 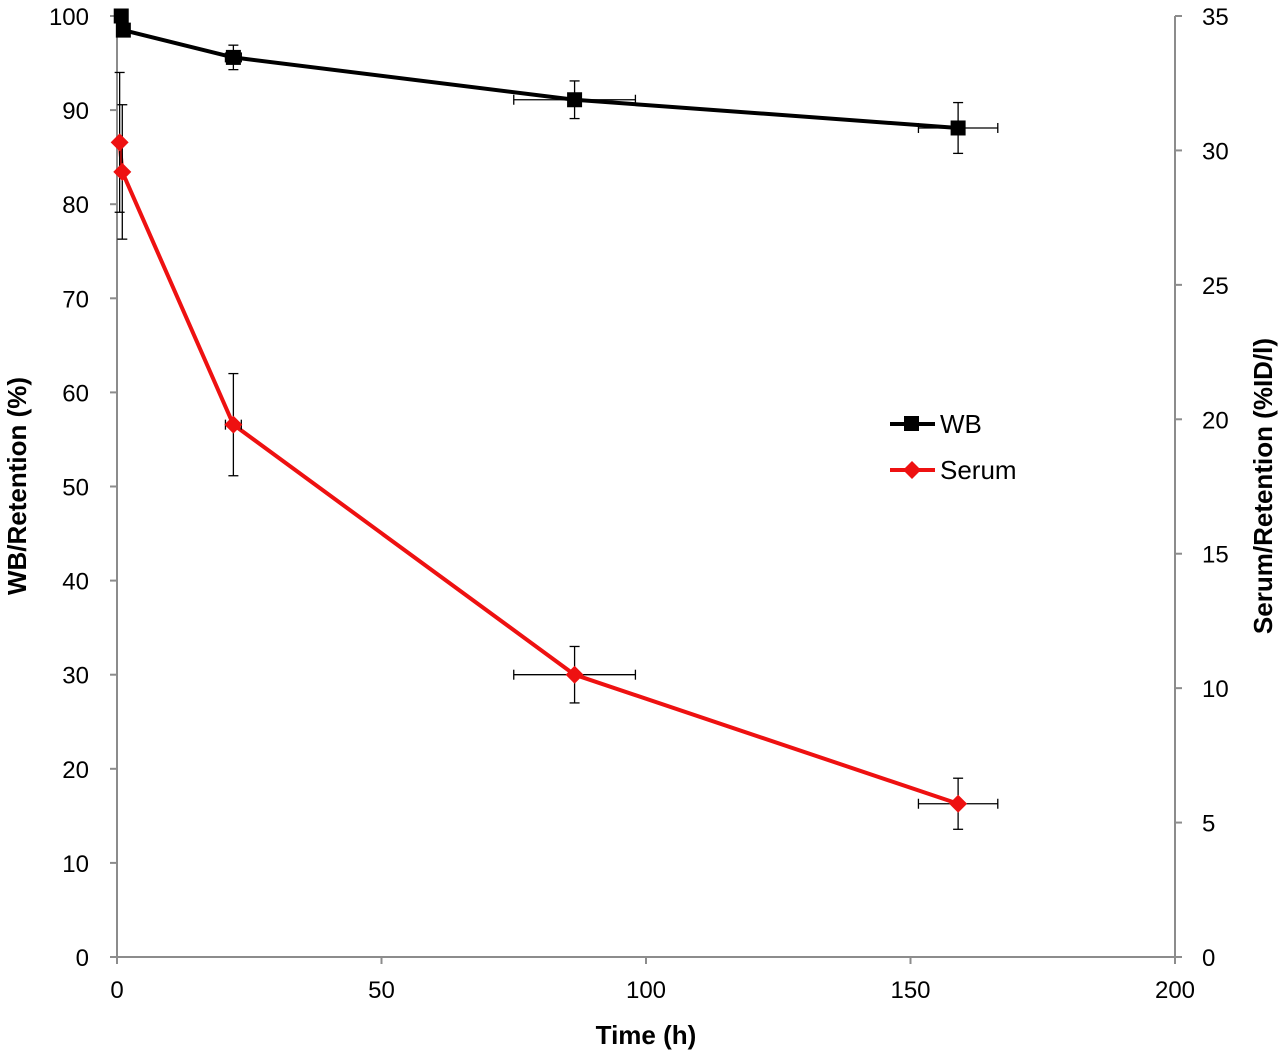 What do you see at coordinates (539, 72) in the screenshot?
I see `series-line-wb` at bounding box center [539, 72].